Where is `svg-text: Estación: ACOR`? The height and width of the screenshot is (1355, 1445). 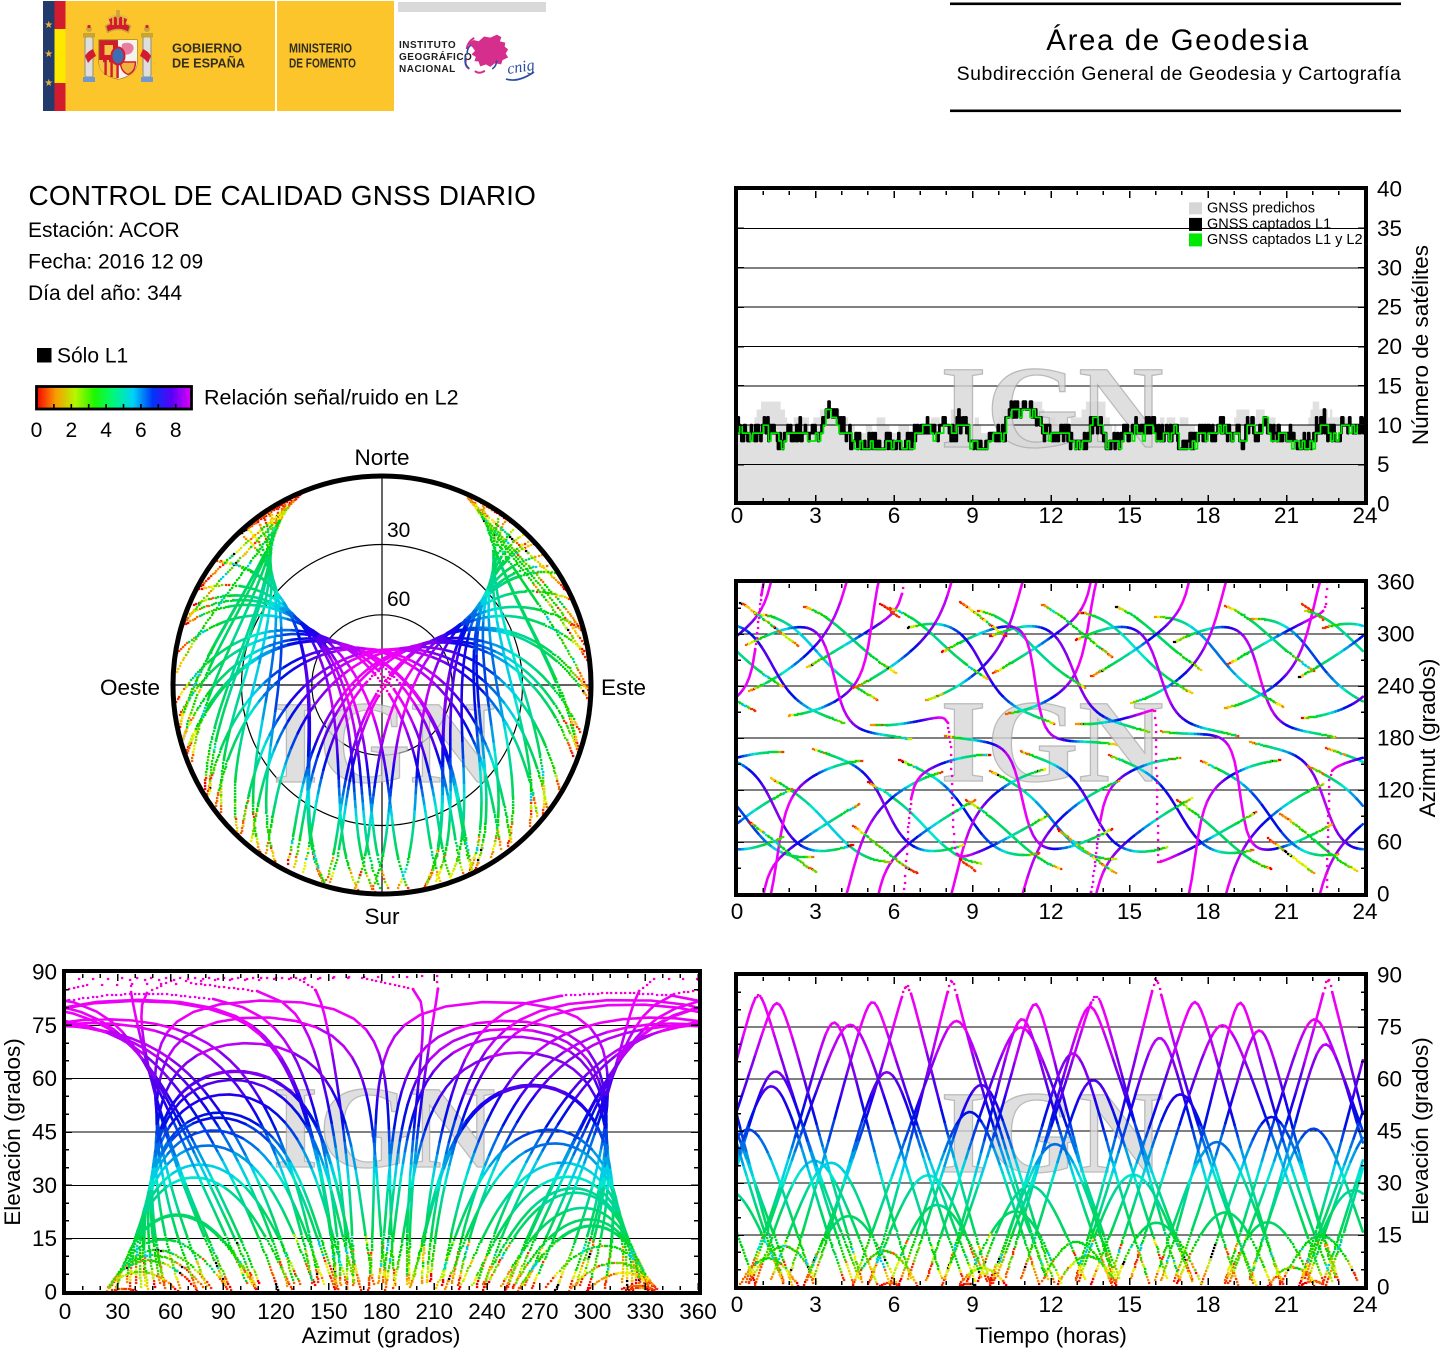 svg-text: Estación: ACOR is located at coordinates (104, 230).